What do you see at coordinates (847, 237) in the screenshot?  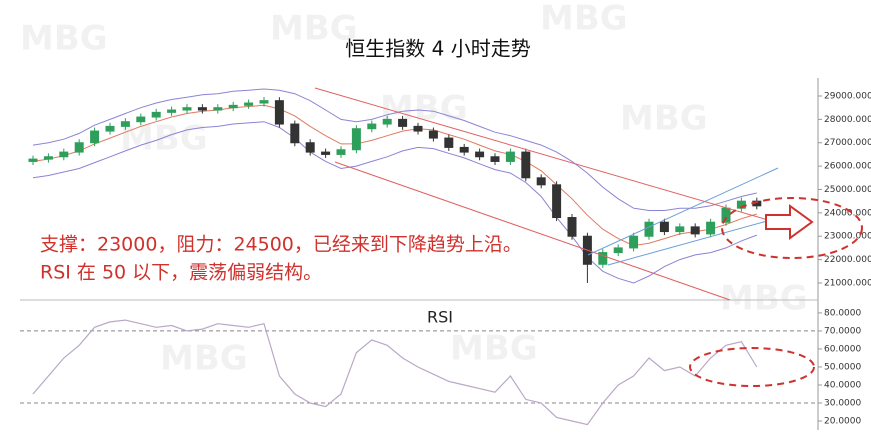 I see `y-tick-label: 23000.000` at bounding box center [847, 237].